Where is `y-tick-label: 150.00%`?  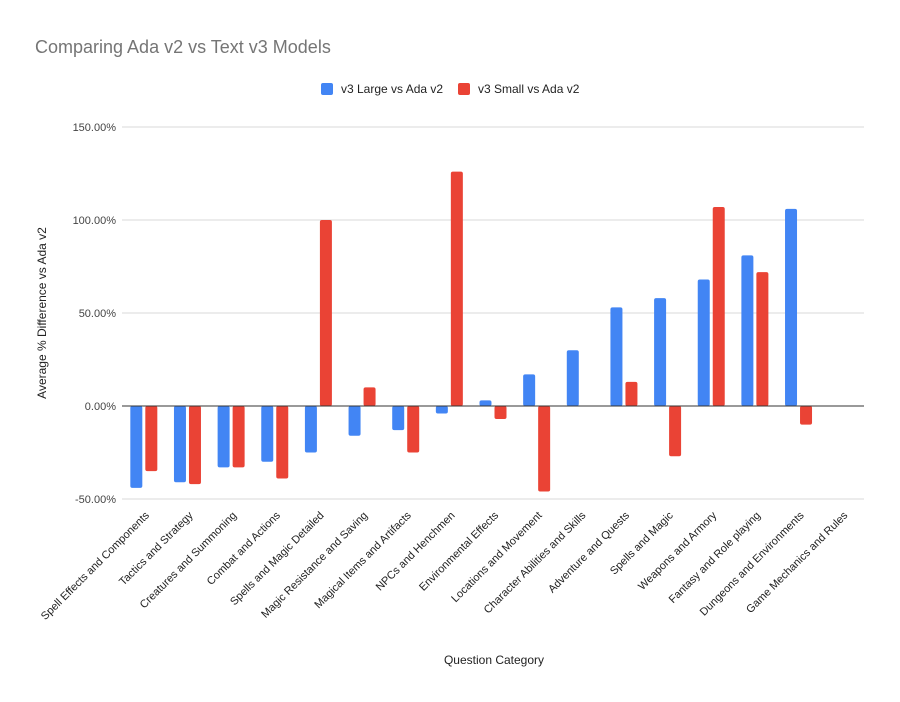 y-tick-label: 150.00% is located at coordinates (95, 128).